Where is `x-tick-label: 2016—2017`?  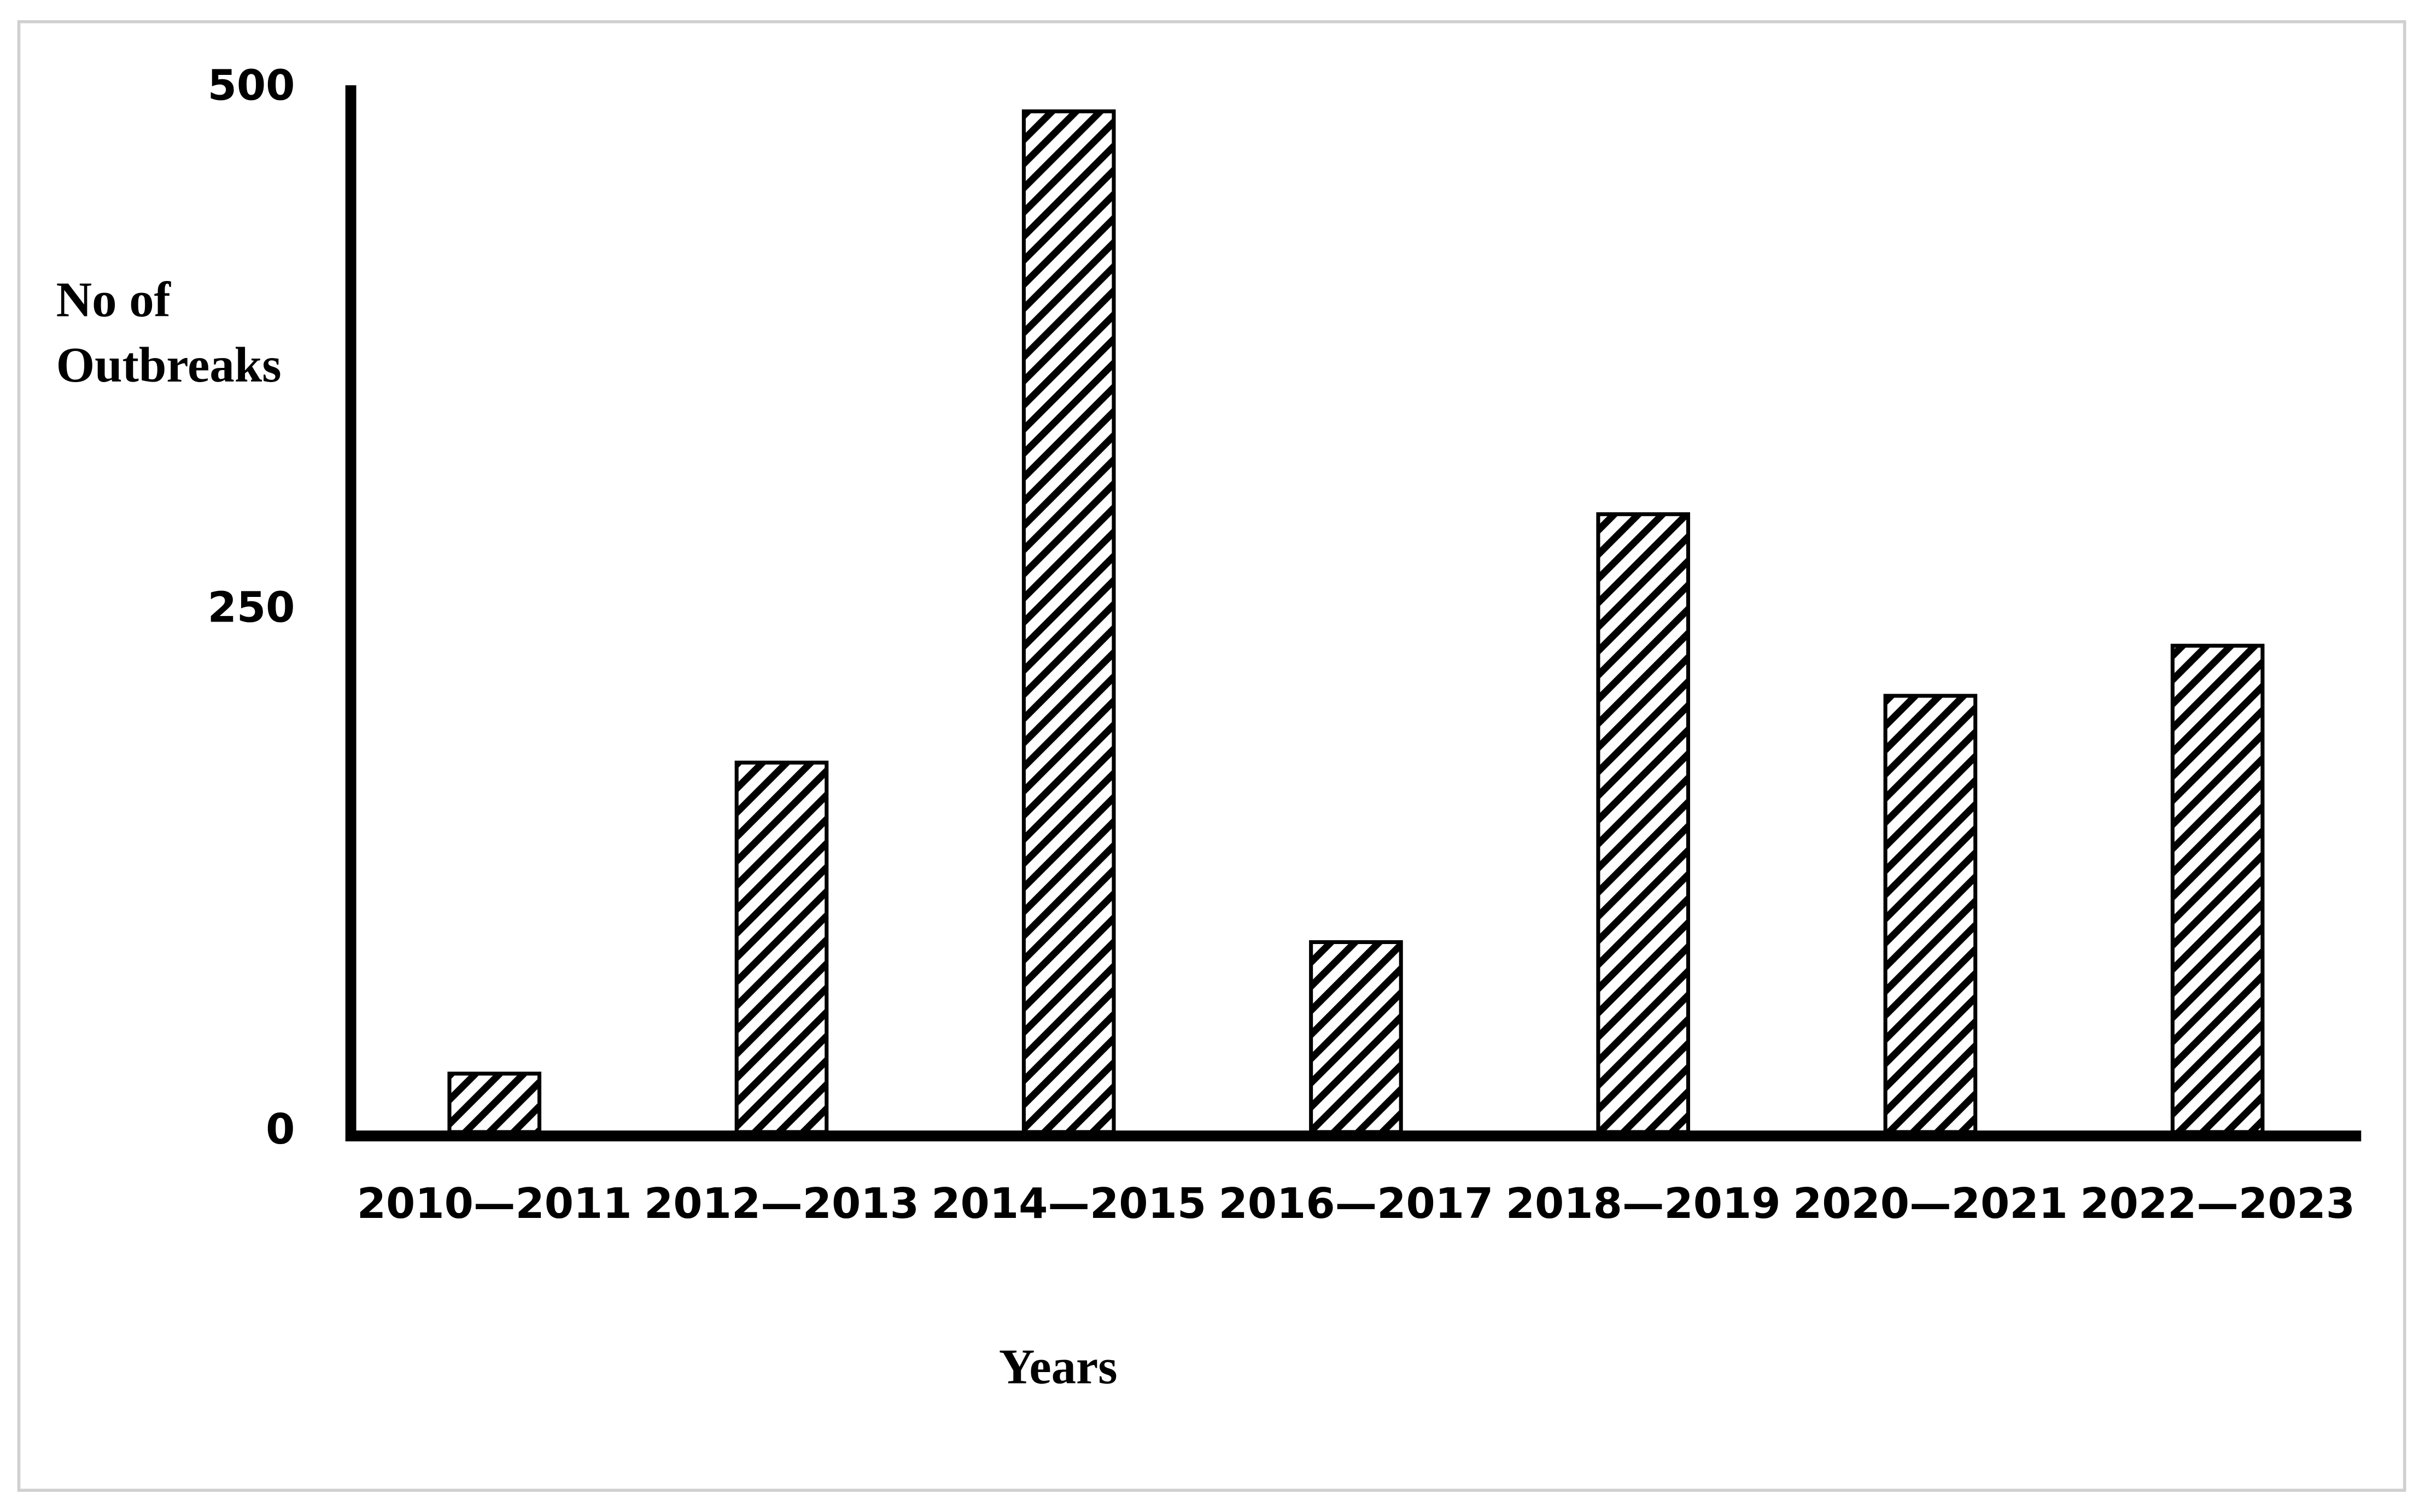 x-tick-label: 2016—2017 is located at coordinates (1355, 1204).